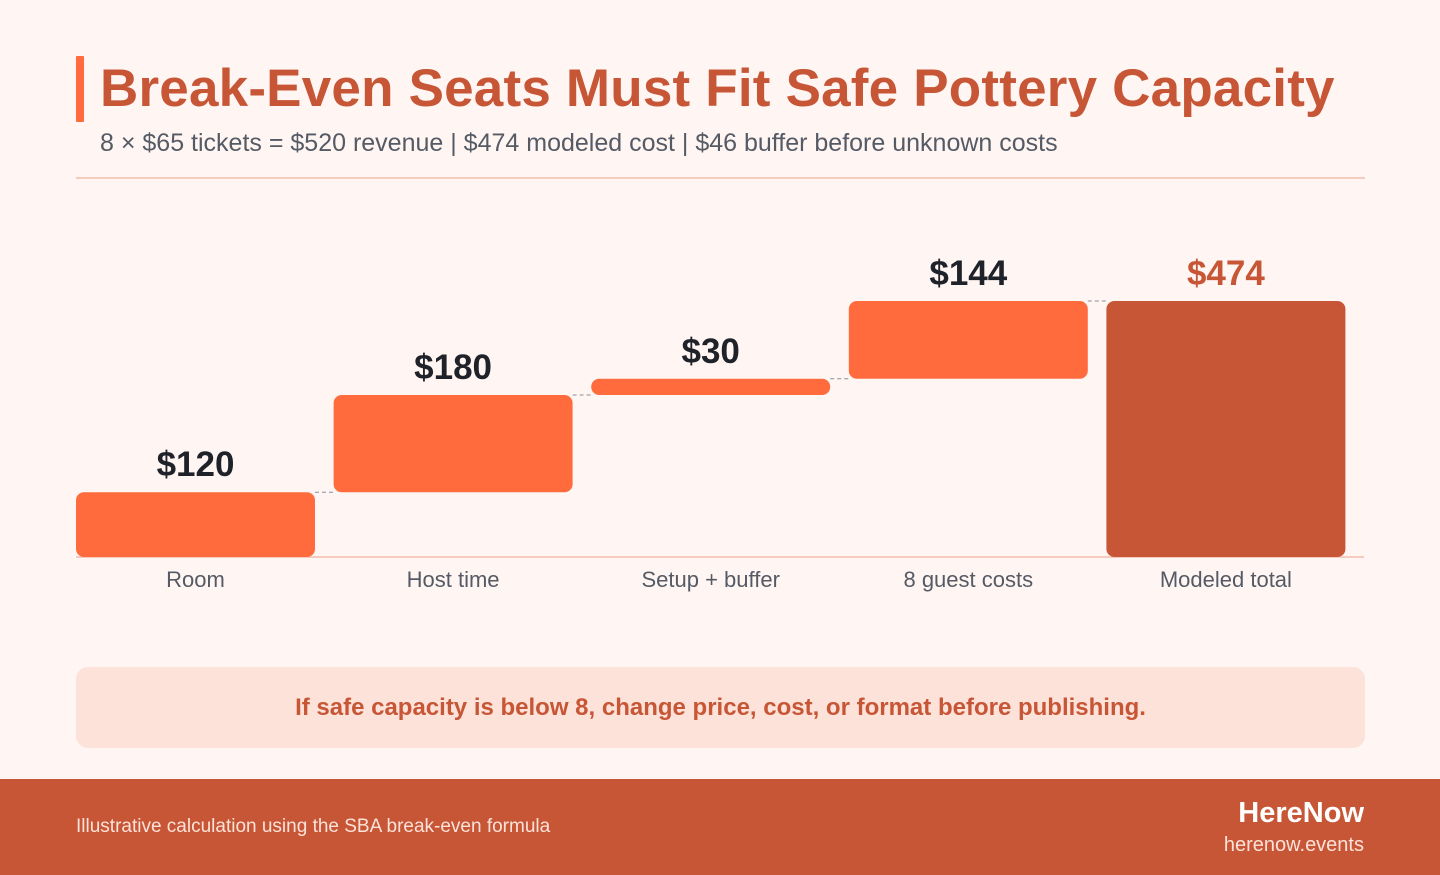  What do you see at coordinates (453, 443) in the screenshot?
I see `bar-host-time` at bounding box center [453, 443].